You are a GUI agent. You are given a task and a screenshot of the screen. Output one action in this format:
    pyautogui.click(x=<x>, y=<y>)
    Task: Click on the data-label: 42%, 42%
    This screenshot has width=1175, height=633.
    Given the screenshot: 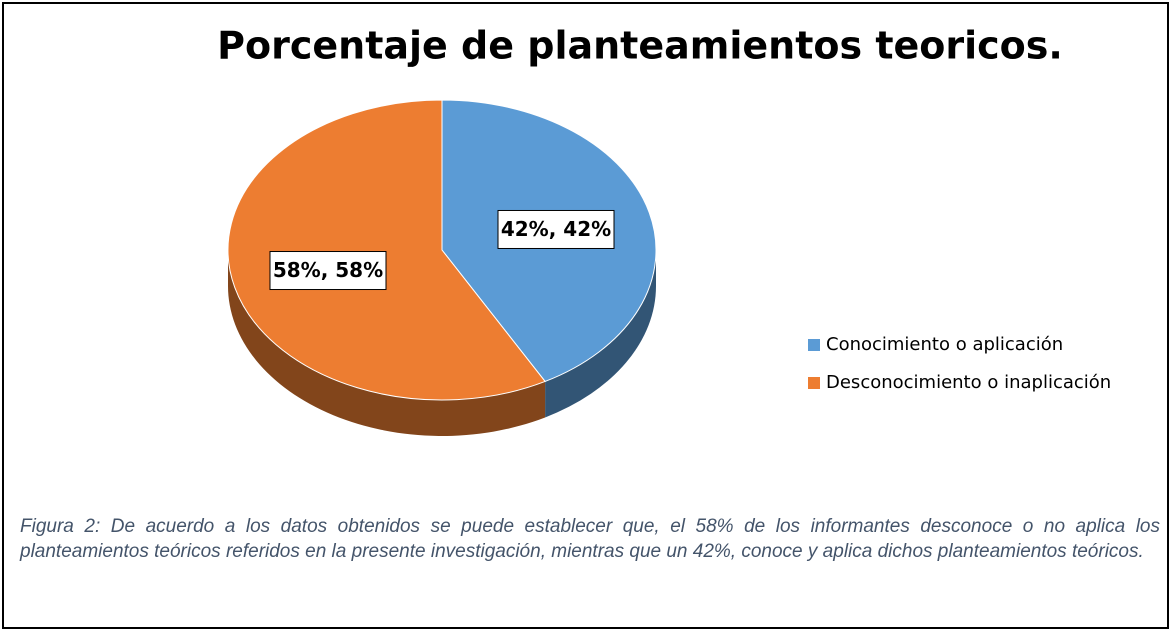 What is the action you would take?
    pyautogui.click(x=556, y=229)
    